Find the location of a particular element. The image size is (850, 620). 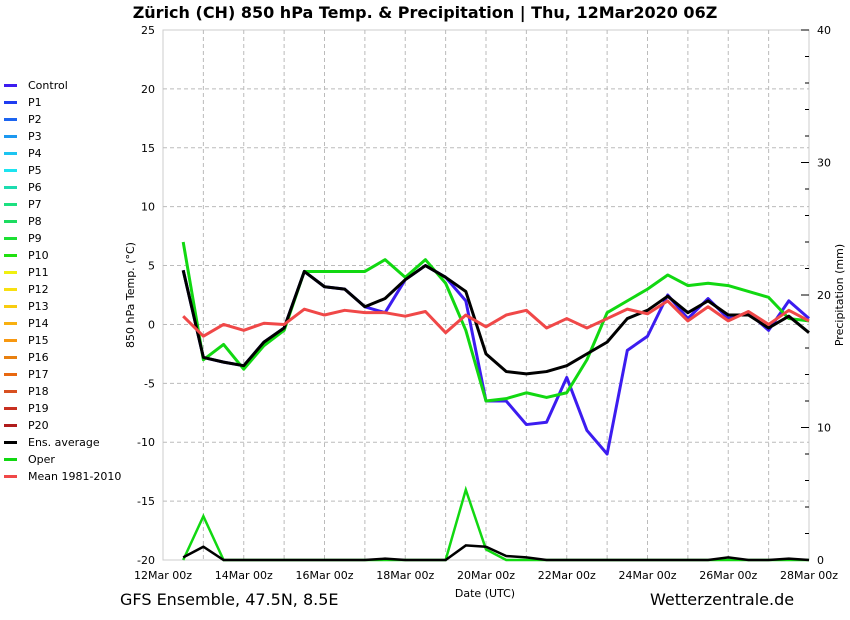

y-tick-label: -5 is located at coordinates (149, 383).